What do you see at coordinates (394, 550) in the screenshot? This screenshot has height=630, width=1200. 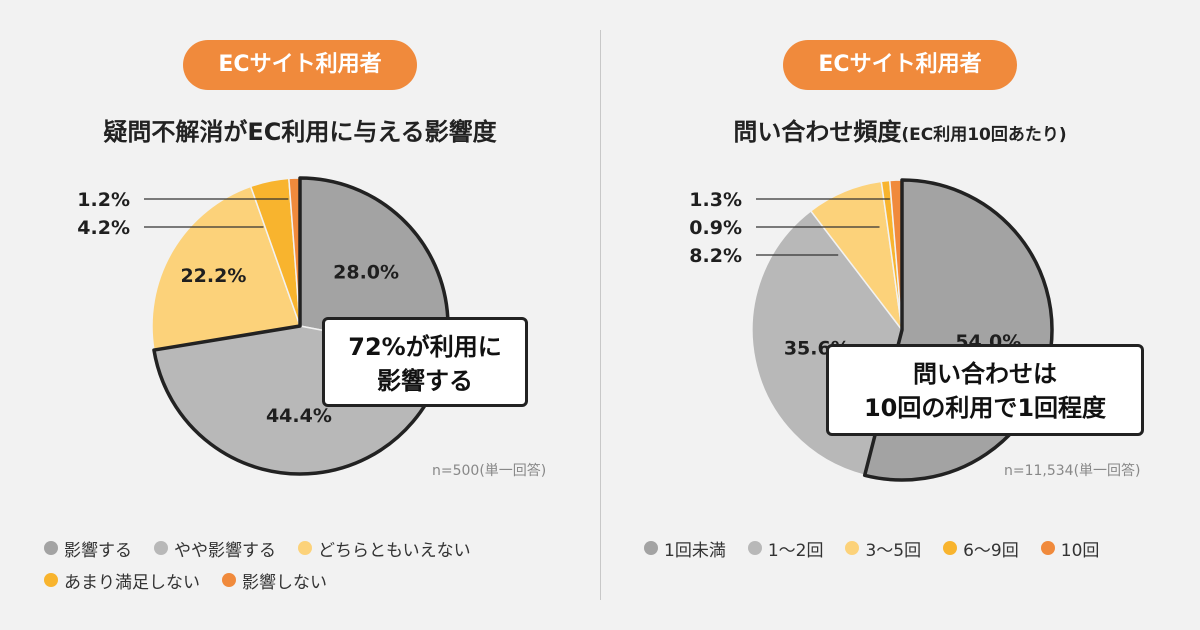 I see `left-legend-label-2: どちらともいえない` at bounding box center [394, 550].